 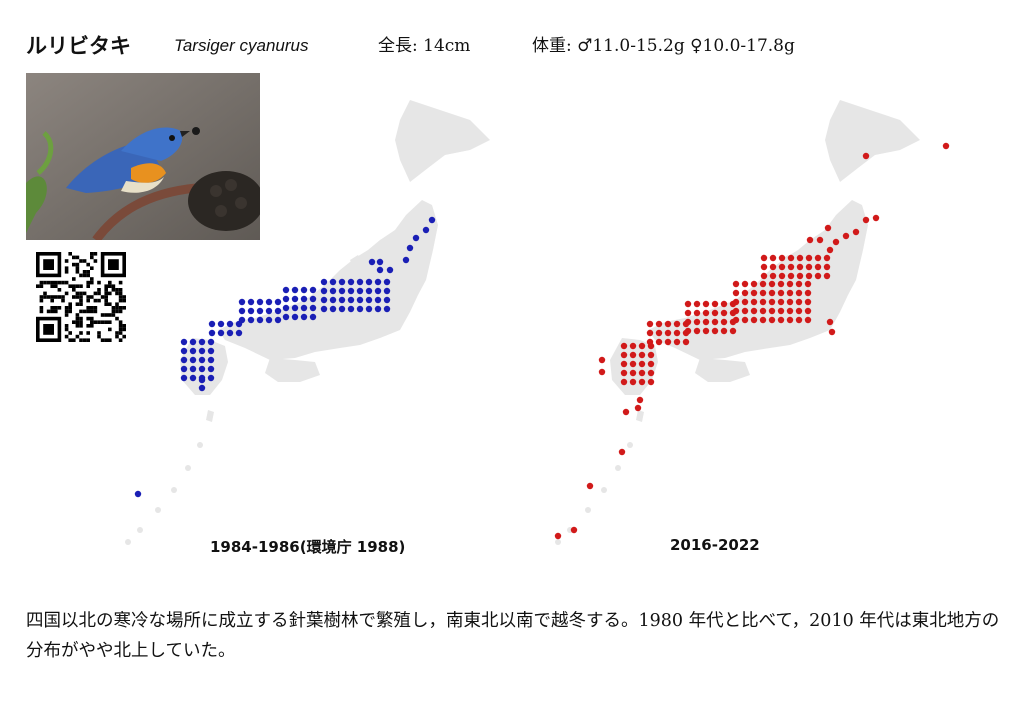 What do you see at coordinates (81, 297) in the screenshot?
I see `qr-code-icon` at bounding box center [81, 297].